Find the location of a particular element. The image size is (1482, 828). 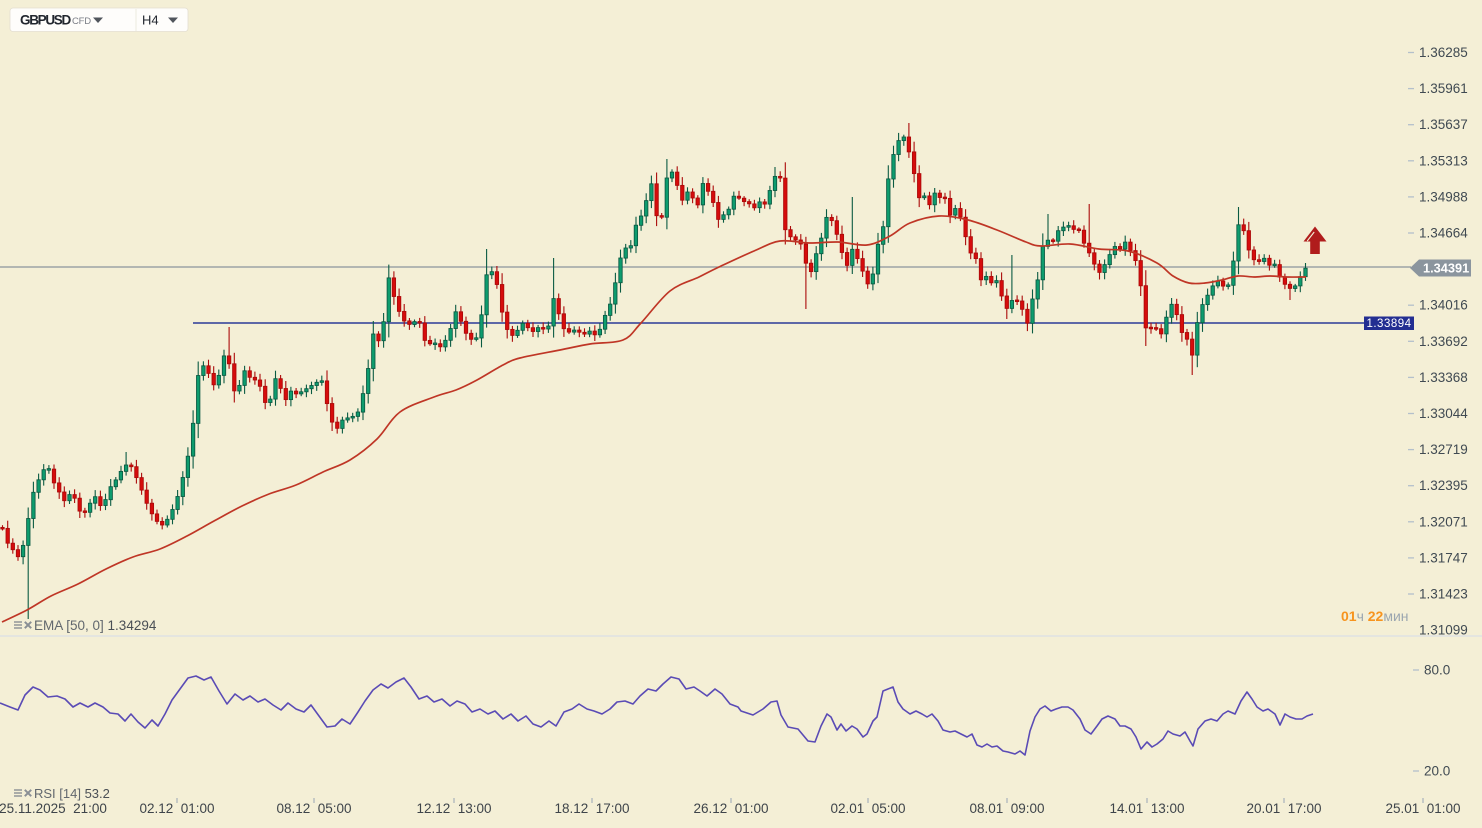

svg-text: 1.31423 is located at coordinates (1443, 594).